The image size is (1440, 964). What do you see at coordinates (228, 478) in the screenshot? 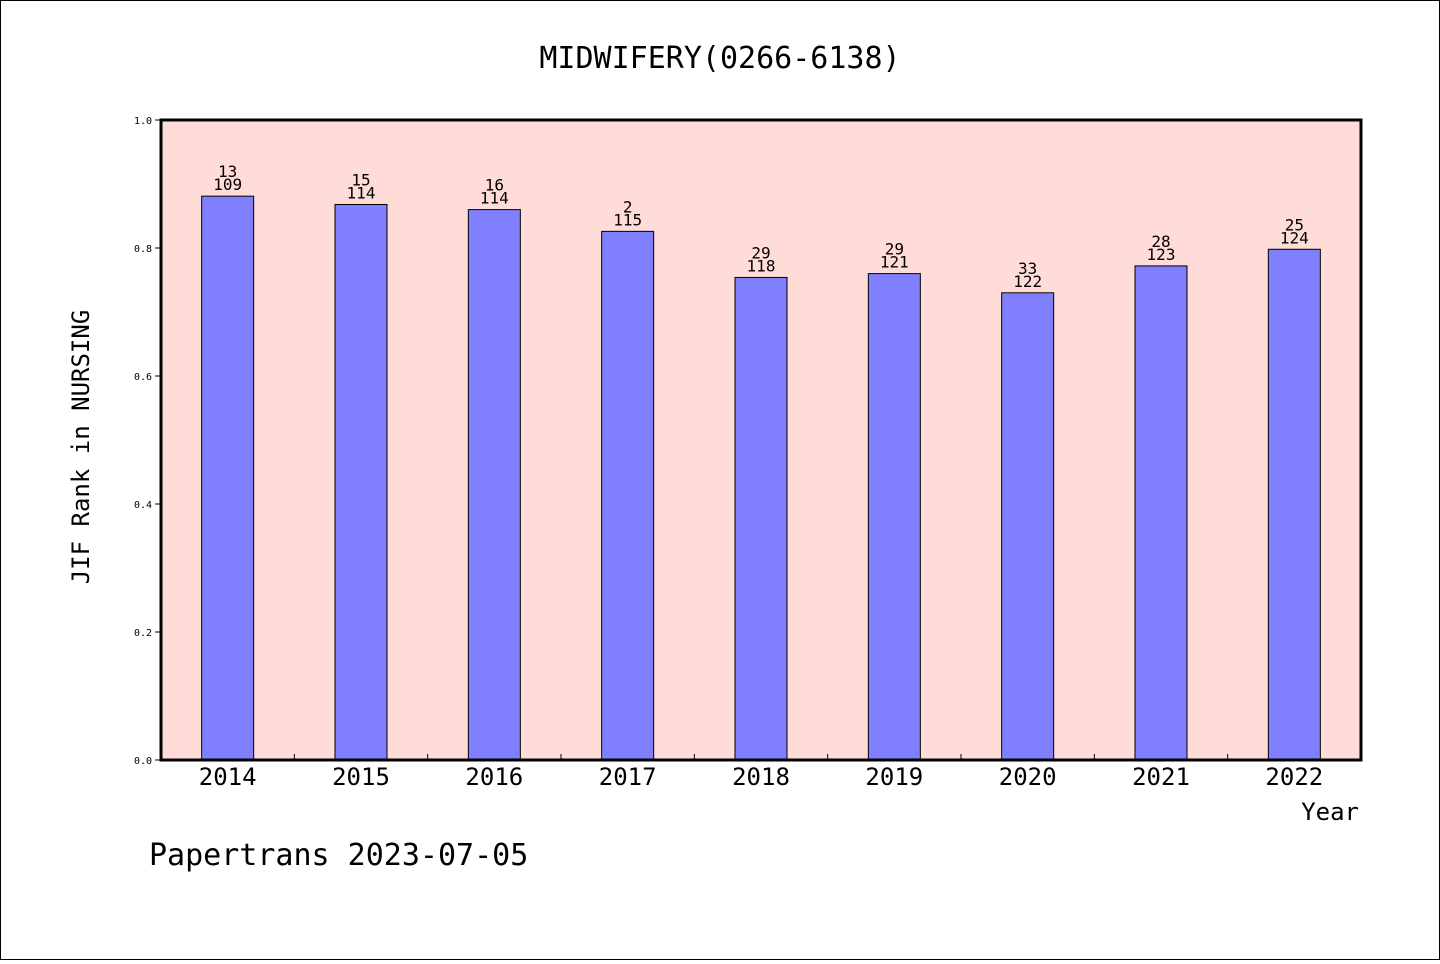
I see `bar-2014` at bounding box center [228, 478].